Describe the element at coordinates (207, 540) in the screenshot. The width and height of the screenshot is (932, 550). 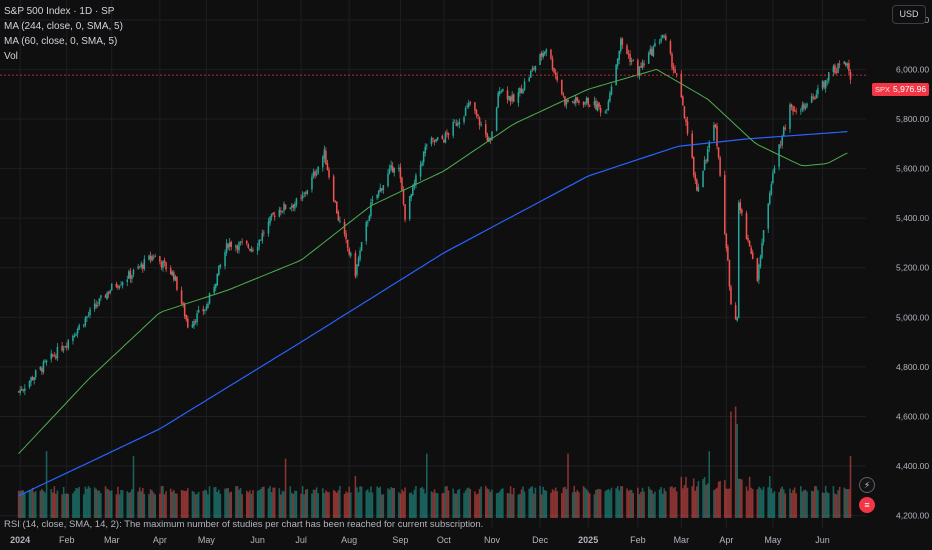
I see `x-tick-label: May` at that location.